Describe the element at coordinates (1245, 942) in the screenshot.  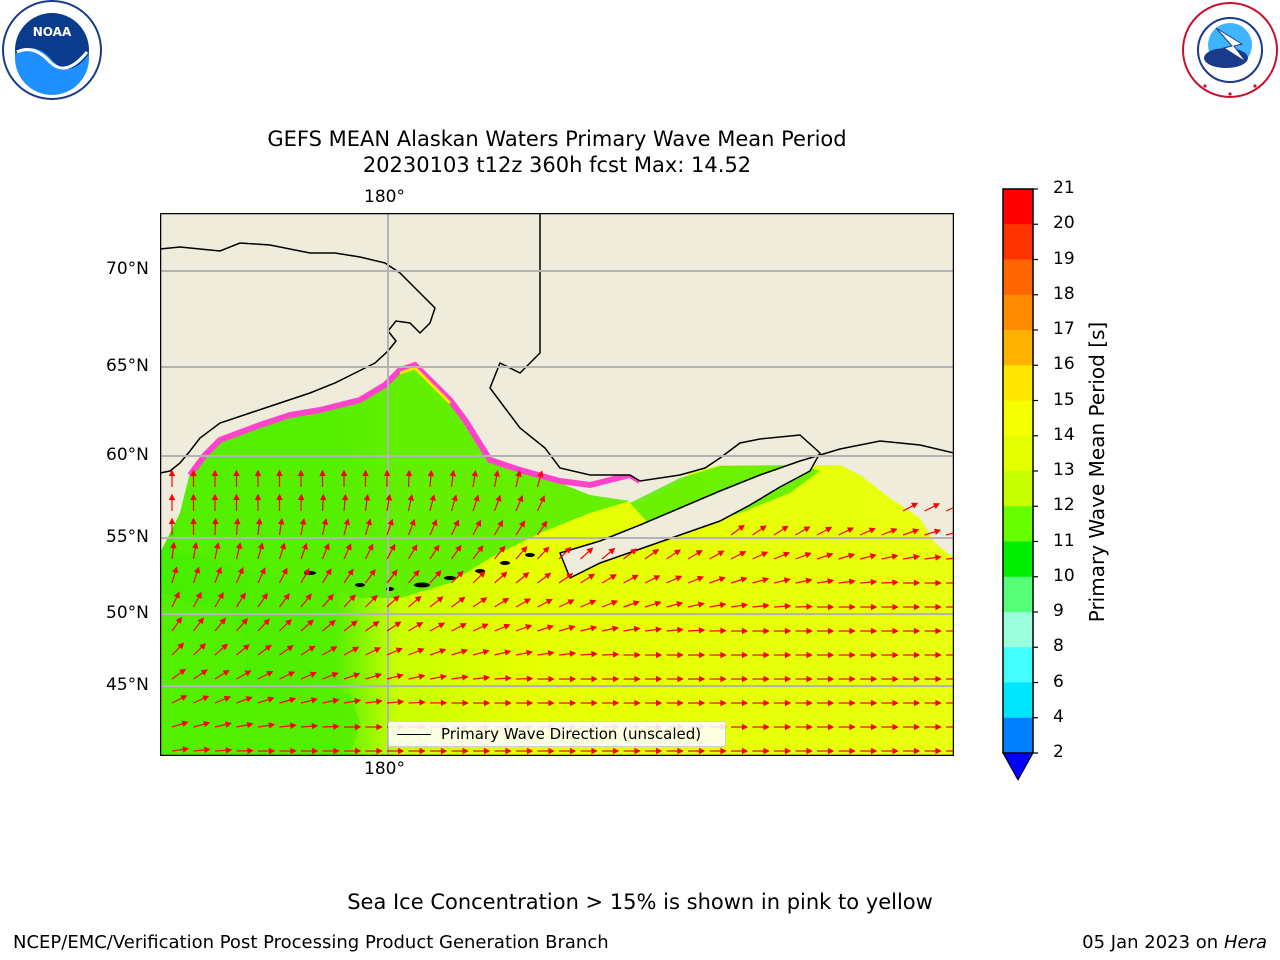
I see `footer-host: Hera` at that location.